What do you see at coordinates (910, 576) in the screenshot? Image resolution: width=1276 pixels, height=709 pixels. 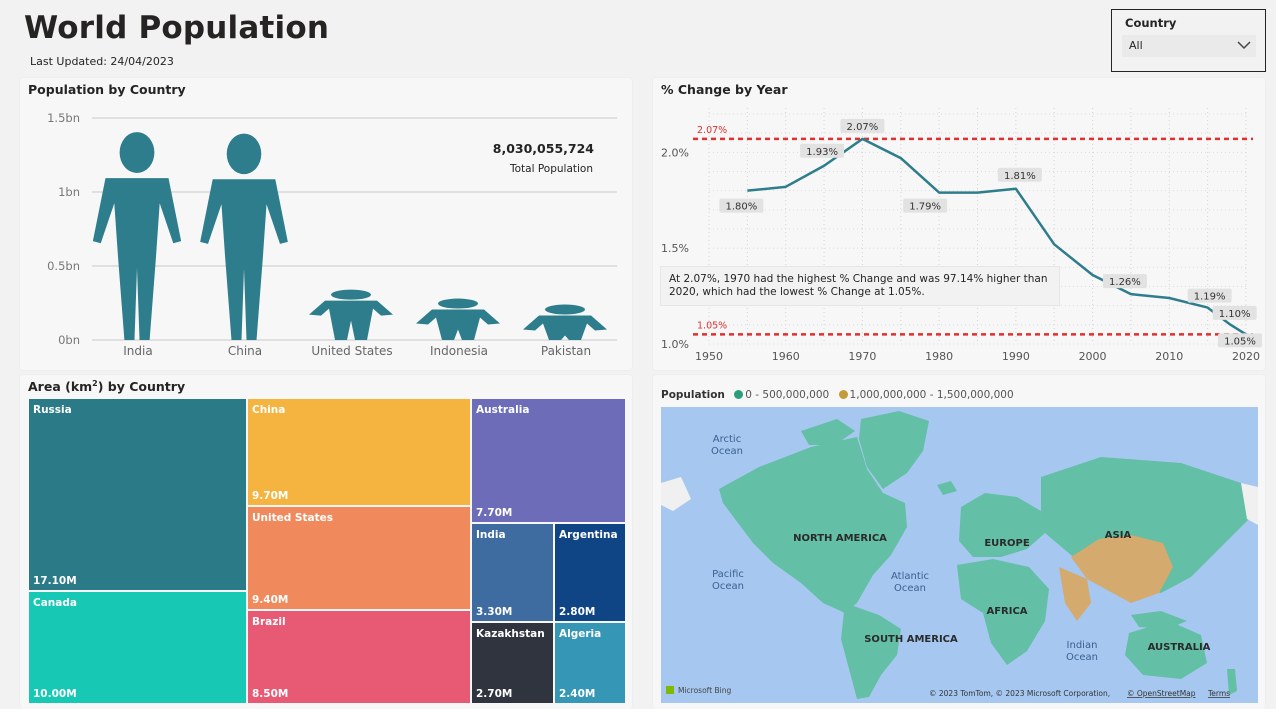 I see `atlantic-ocean-label: Atlantic` at bounding box center [910, 576].